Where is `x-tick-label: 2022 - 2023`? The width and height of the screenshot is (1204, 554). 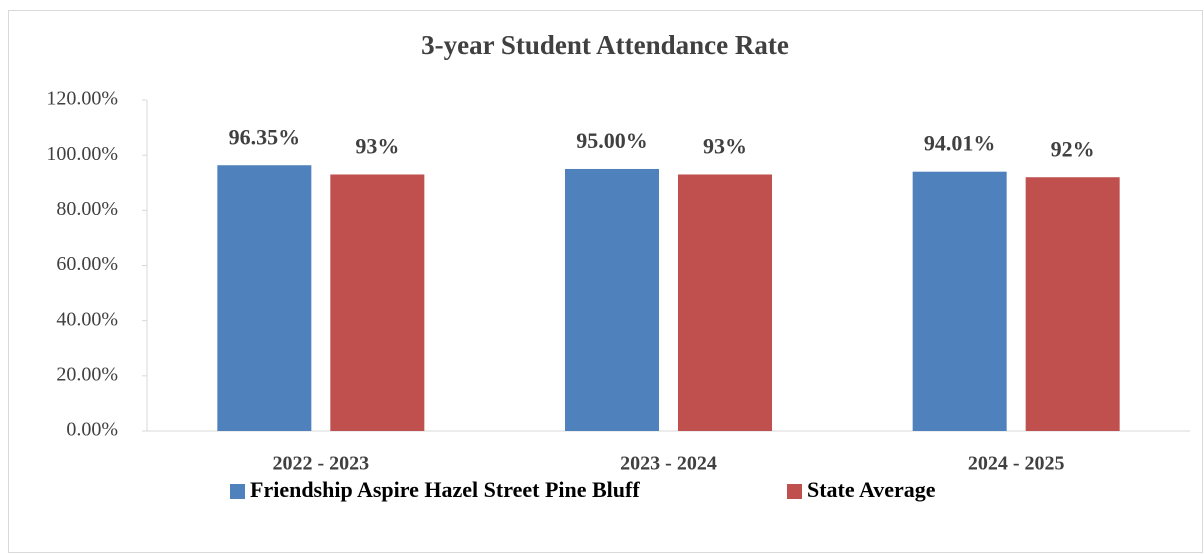 x-tick-label: 2022 - 2023 is located at coordinates (320, 464).